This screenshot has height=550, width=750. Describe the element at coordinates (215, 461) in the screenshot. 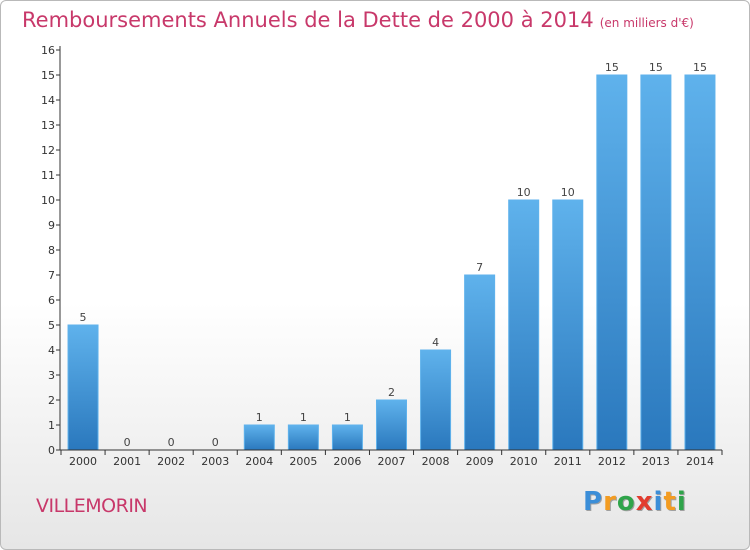

I see `x-tick-label: 2003` at that location.